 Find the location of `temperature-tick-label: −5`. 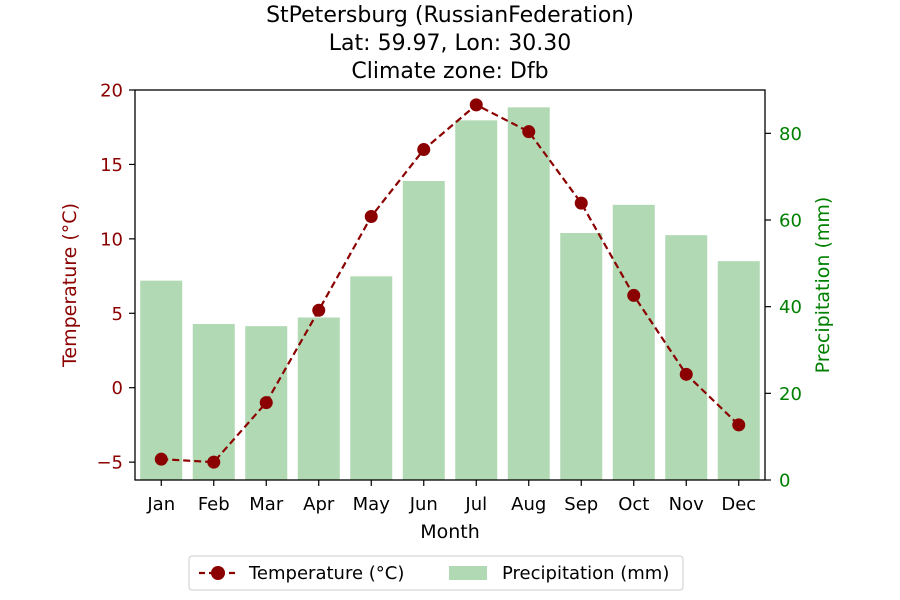

temperature-tick-label: −5 is located at coordinates (109, 463).